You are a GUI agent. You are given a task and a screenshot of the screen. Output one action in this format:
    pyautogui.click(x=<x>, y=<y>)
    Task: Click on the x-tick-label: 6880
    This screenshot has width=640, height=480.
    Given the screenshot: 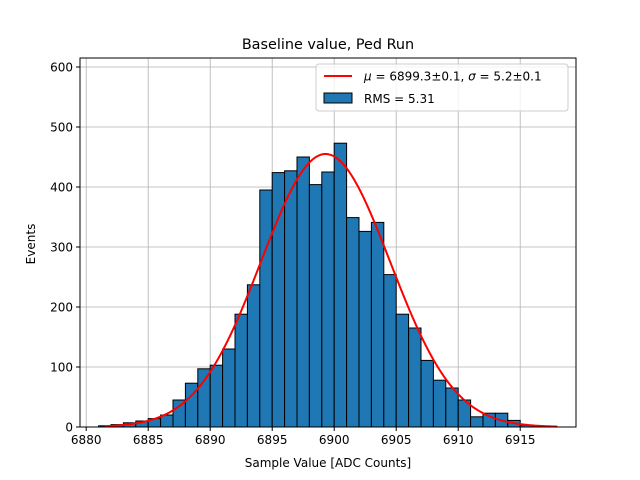 What is the action you would take?
    pyautogui.click(x=86, y=440)
    